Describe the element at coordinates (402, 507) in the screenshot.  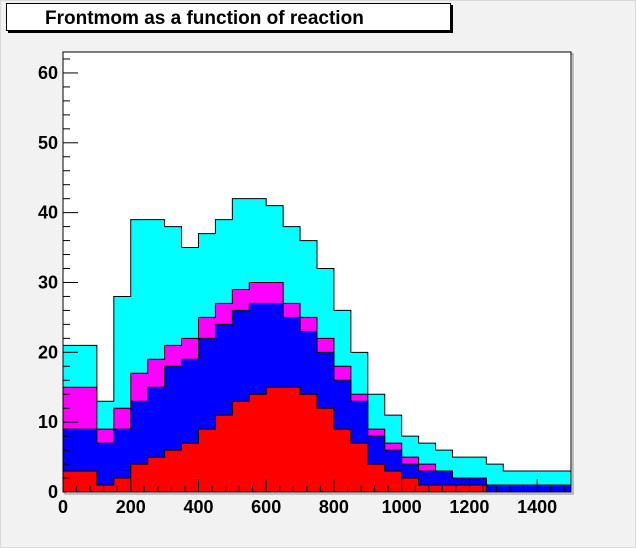
I see `x-tick-label: 1000` at that location.